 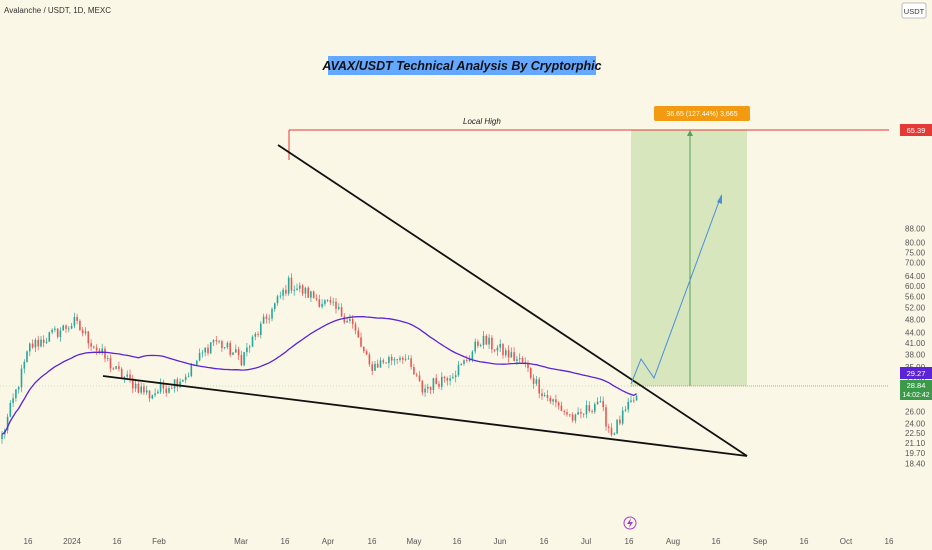 I want to click on projection-path, so click(x=676, y=290).